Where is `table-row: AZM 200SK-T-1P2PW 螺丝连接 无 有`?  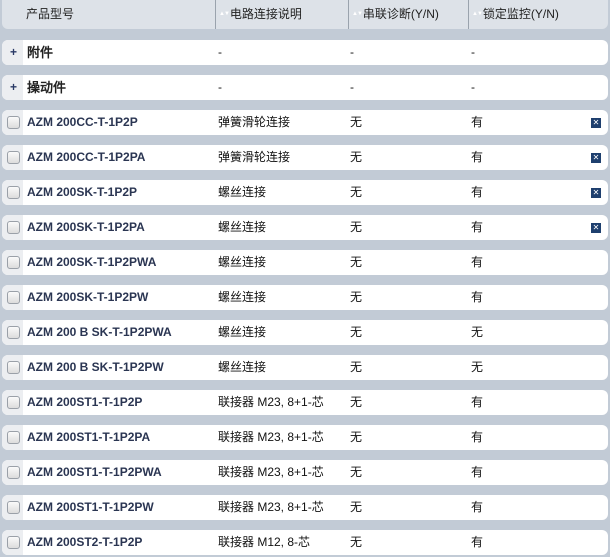 table-row: AZM 200SK-T-1P2PW 螺丝连接 无 有 is located at coordinates (305, 297).